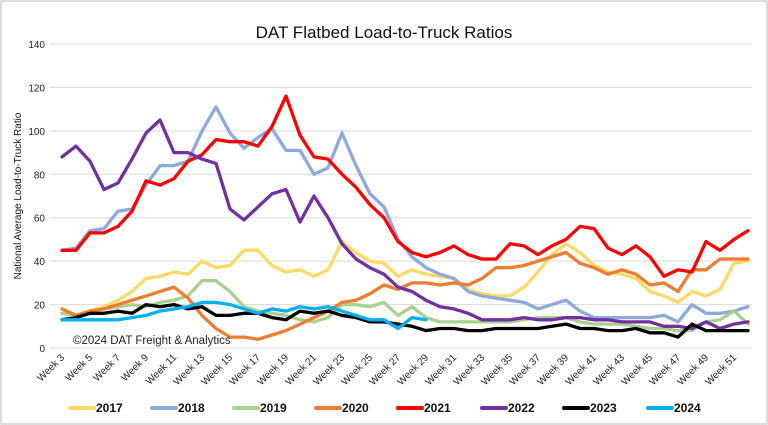 The image size is (768, 425). What do you see at coordinates (244, 315) in the screenshot?
I see `series-line-2024` at bounding box center [244, 315].